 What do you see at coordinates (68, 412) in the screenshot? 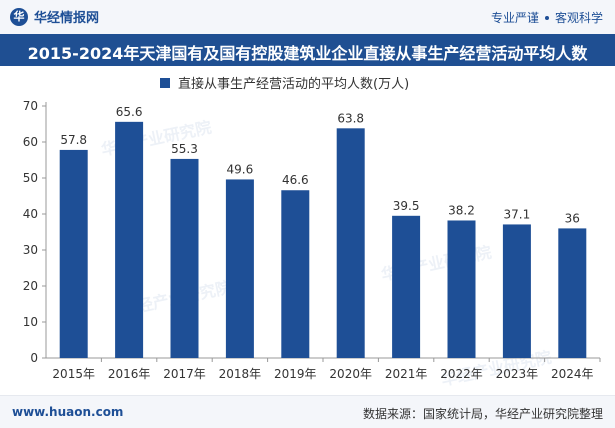
I see `footer-url: www.huaon.com` at bounding box center [68, 412].